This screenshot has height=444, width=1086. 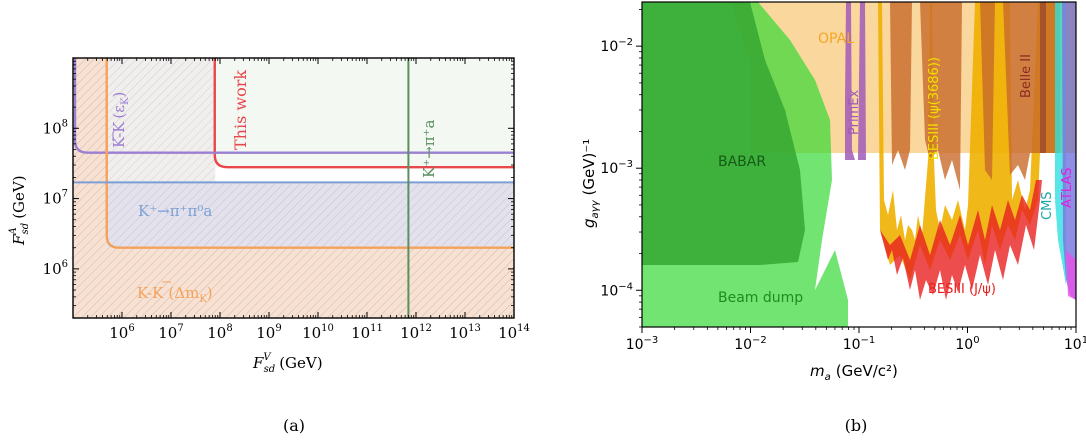 I want to click on region-babar, so click(x=723, y=133).